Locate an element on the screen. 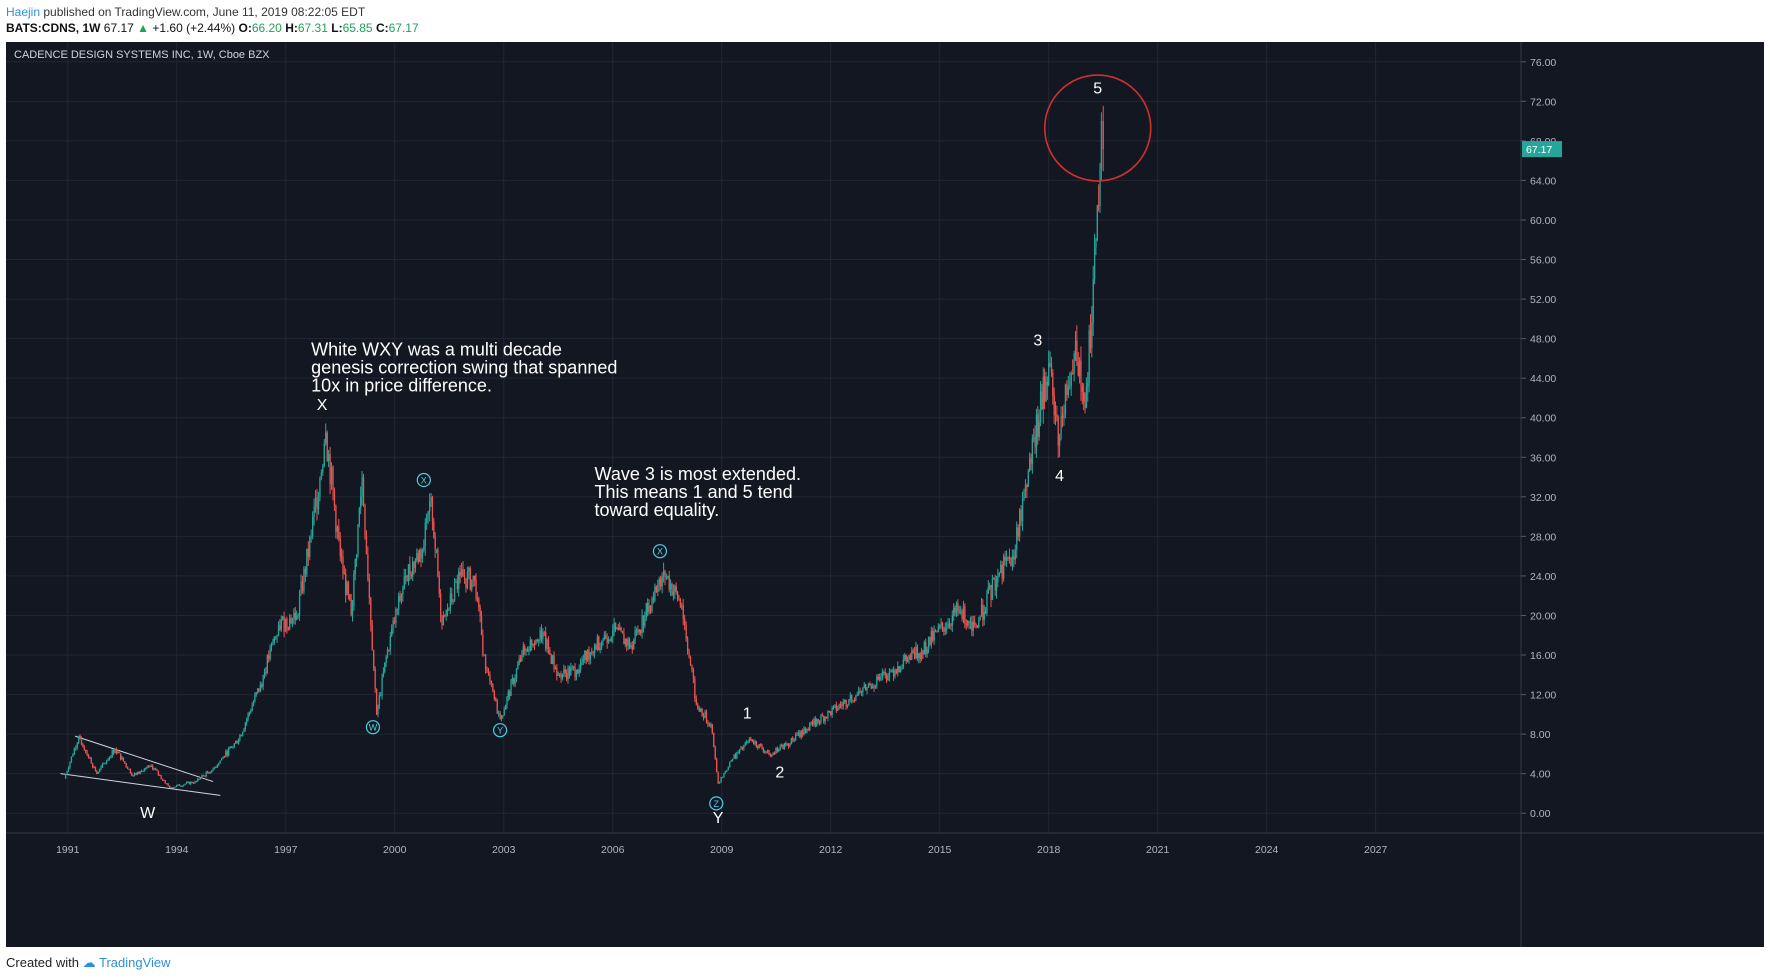 This screenshot has width=1770, height=978. high-value: 67.31 is located at coordinates (312, 28).